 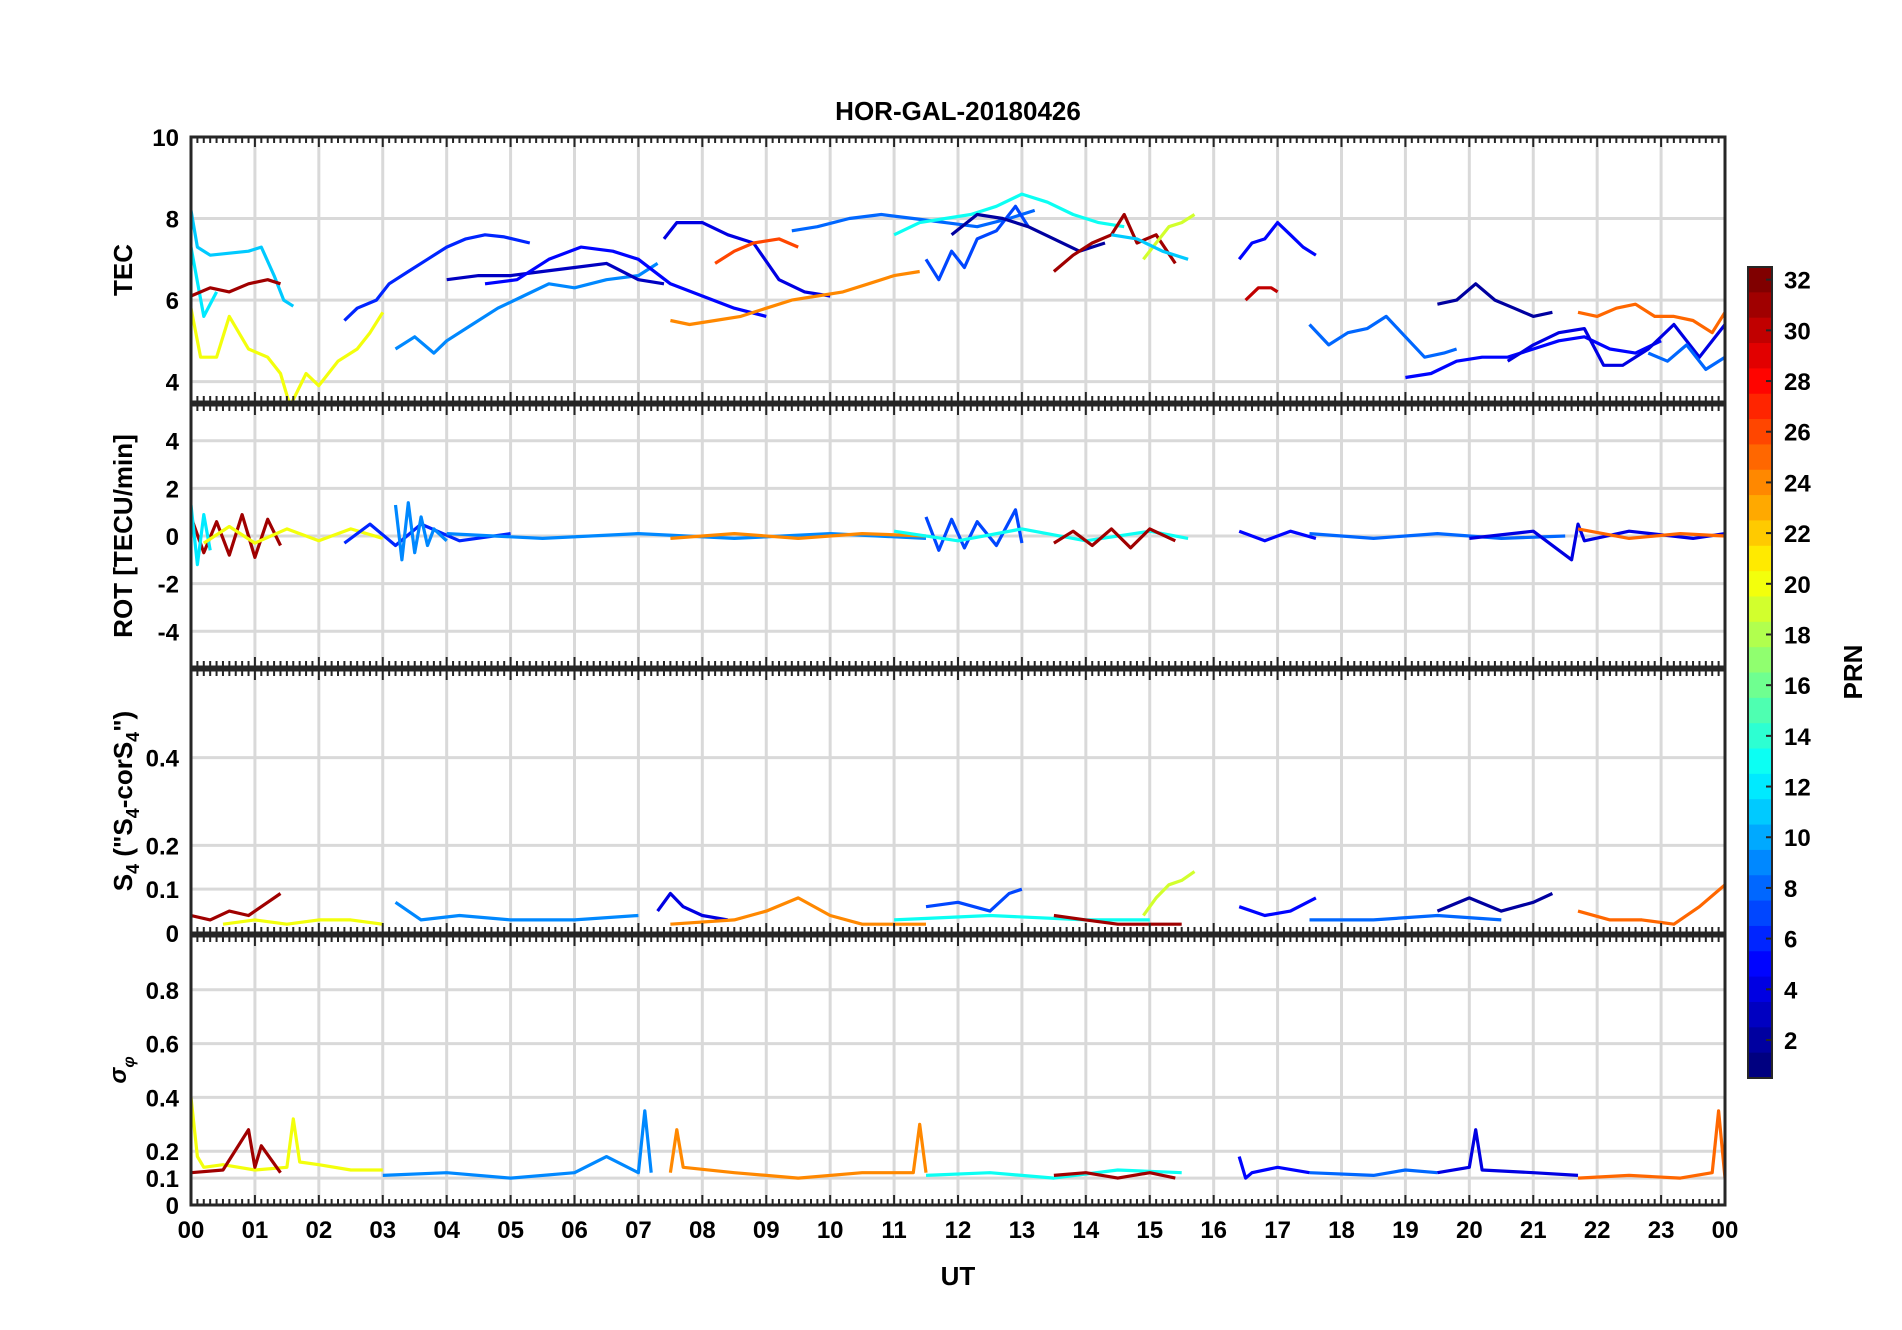 What do you see at coordinates (168, 585) in the screenshot?
I see `y-tick-label: -2` at bounding box center [168, 585].